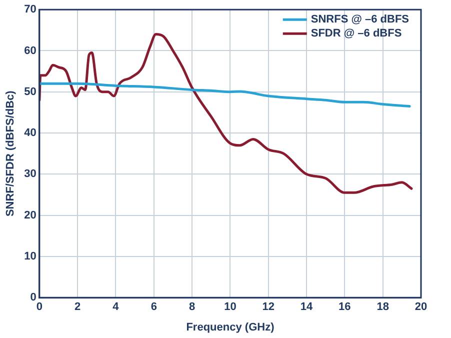 This screenshot has width=451, height=338. What do you see at coordinates (360, 20) in the screenshot?
I see `legend-label: SNRFS @ –6 dBFS` at bounding box center [360, 20].